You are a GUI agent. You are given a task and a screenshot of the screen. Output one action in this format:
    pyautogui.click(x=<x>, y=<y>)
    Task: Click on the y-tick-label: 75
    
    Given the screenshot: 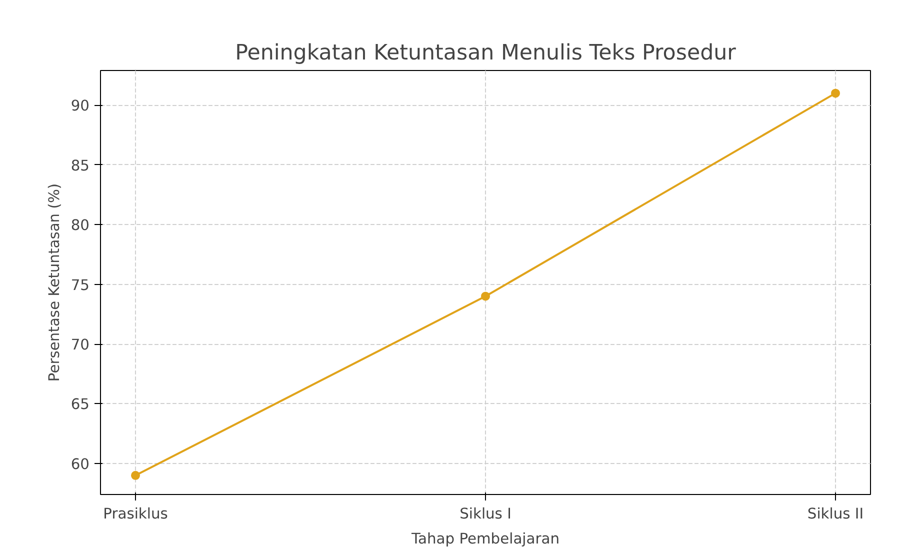 What is the action you would take?
    pyautogui.click(x=80, y=285)
    